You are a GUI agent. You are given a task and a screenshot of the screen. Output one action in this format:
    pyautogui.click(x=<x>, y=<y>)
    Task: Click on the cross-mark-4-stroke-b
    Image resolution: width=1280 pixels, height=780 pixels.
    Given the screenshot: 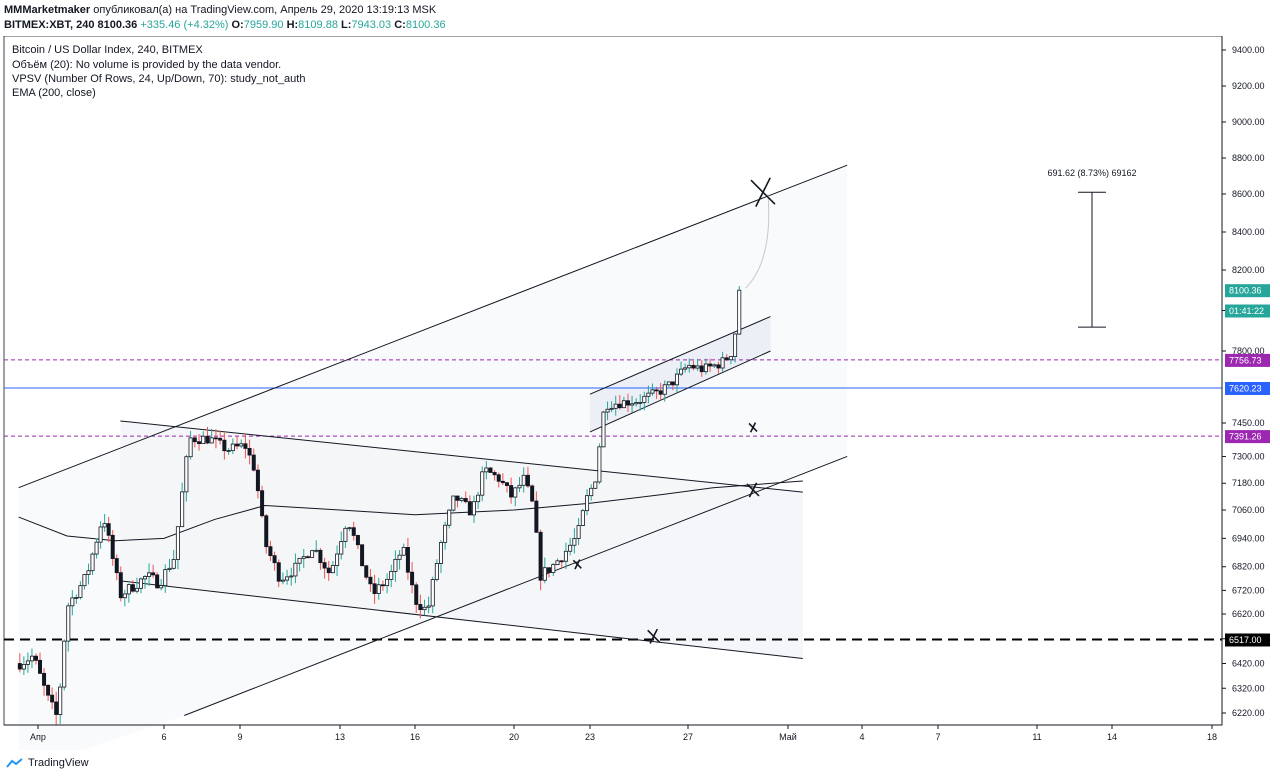 What is the action you would take?
    pyautogui.click(x=654, y=636)
    